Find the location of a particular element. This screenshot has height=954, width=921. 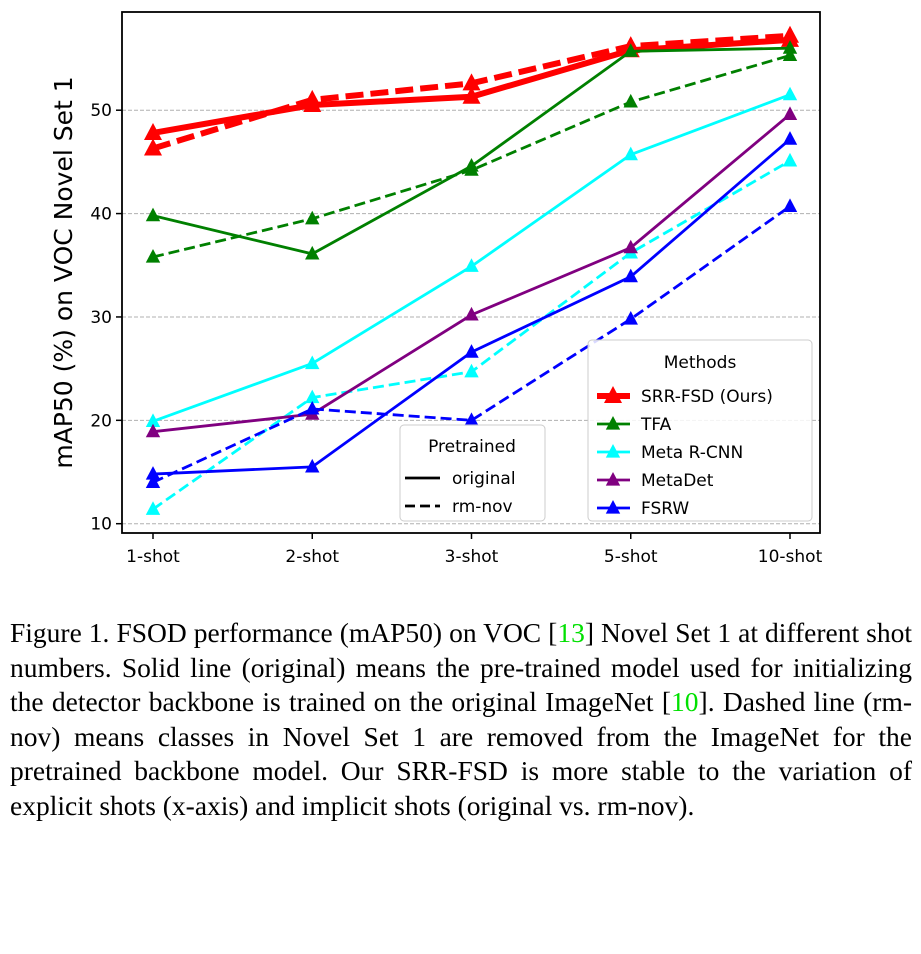

legend-title: Methods is located at coordinates (700, 363).